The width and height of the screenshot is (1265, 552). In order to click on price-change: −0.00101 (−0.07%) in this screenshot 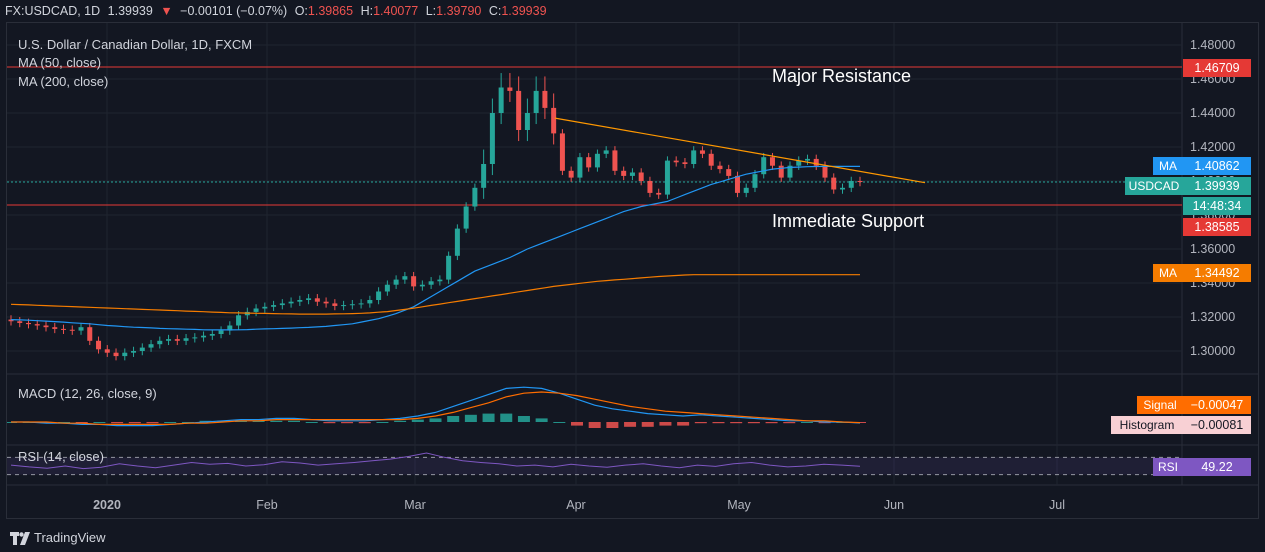, I will do `click(234, 11)`.